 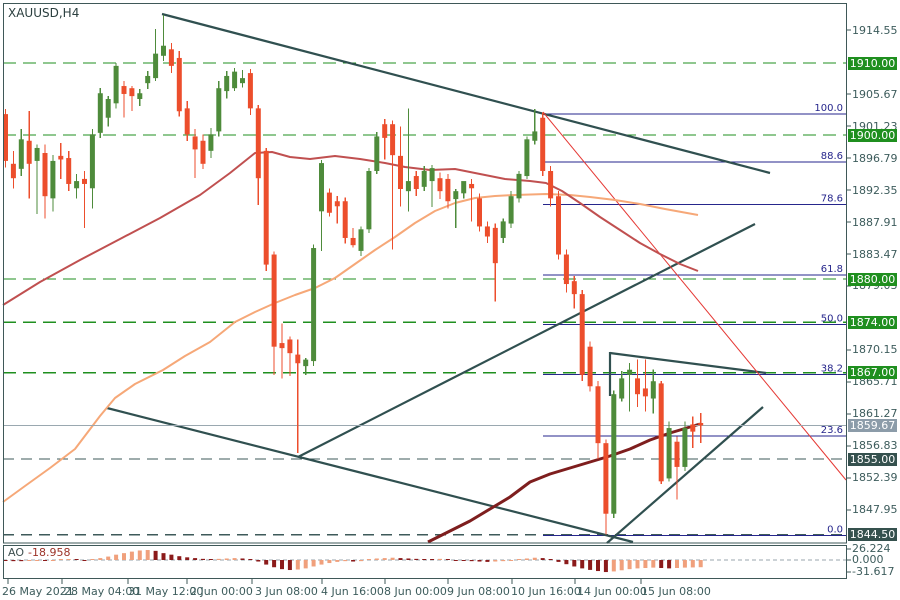 I want to click on fib-label: 61.8, so click(x=832, y=269).